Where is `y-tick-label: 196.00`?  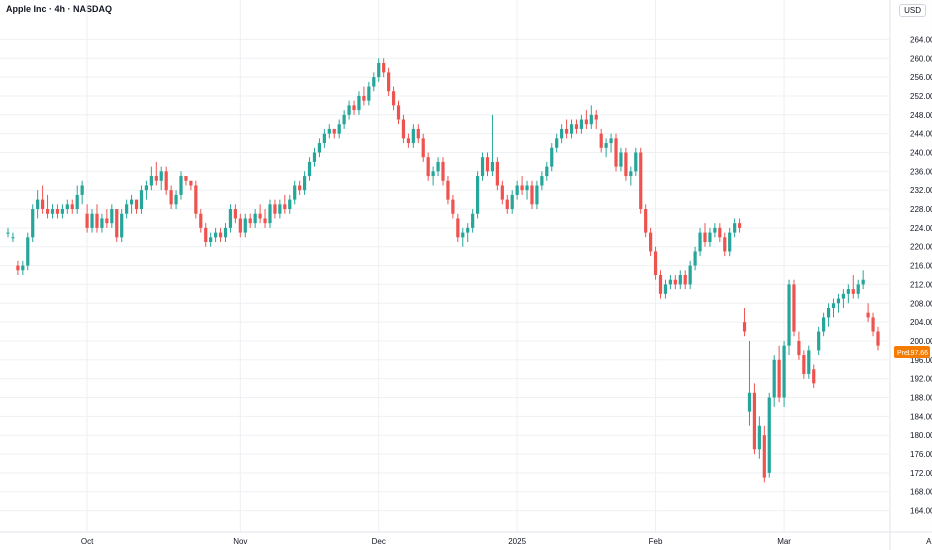 y-tick-label: 196.00 is located at coordinates (921, 360).